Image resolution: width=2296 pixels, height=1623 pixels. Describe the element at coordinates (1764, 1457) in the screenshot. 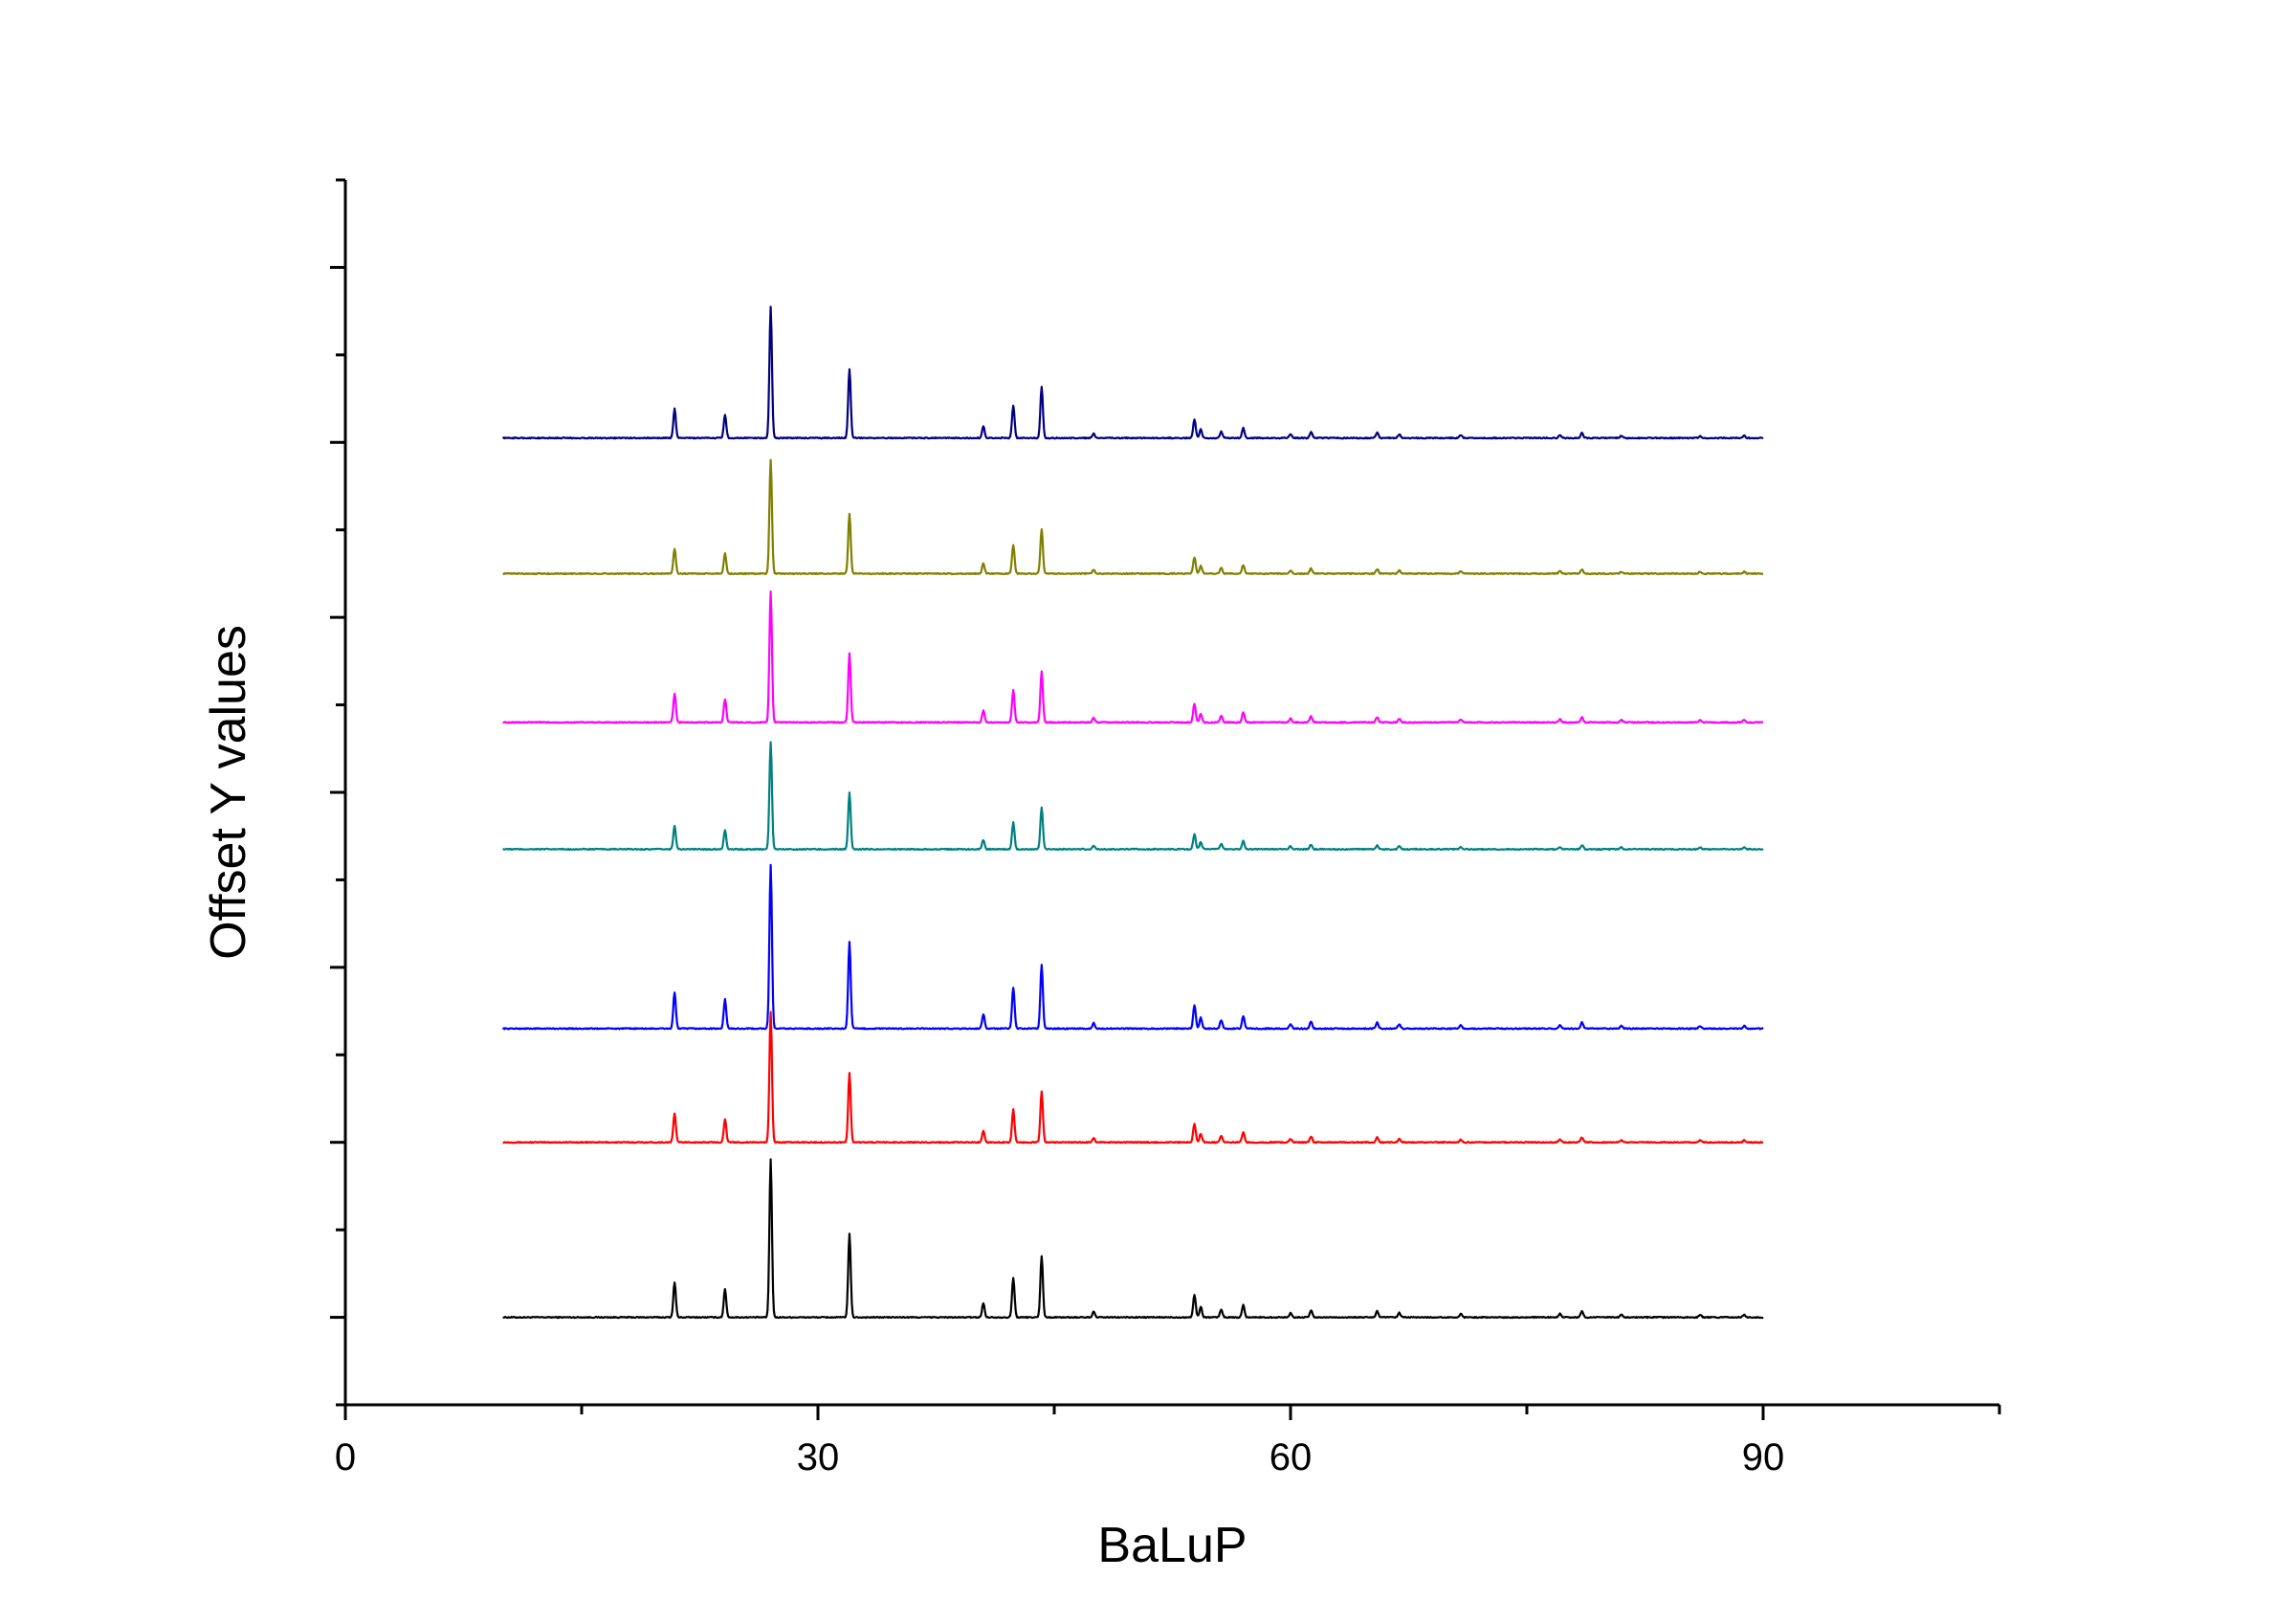

I see `x-tick-label: 90` at that location.